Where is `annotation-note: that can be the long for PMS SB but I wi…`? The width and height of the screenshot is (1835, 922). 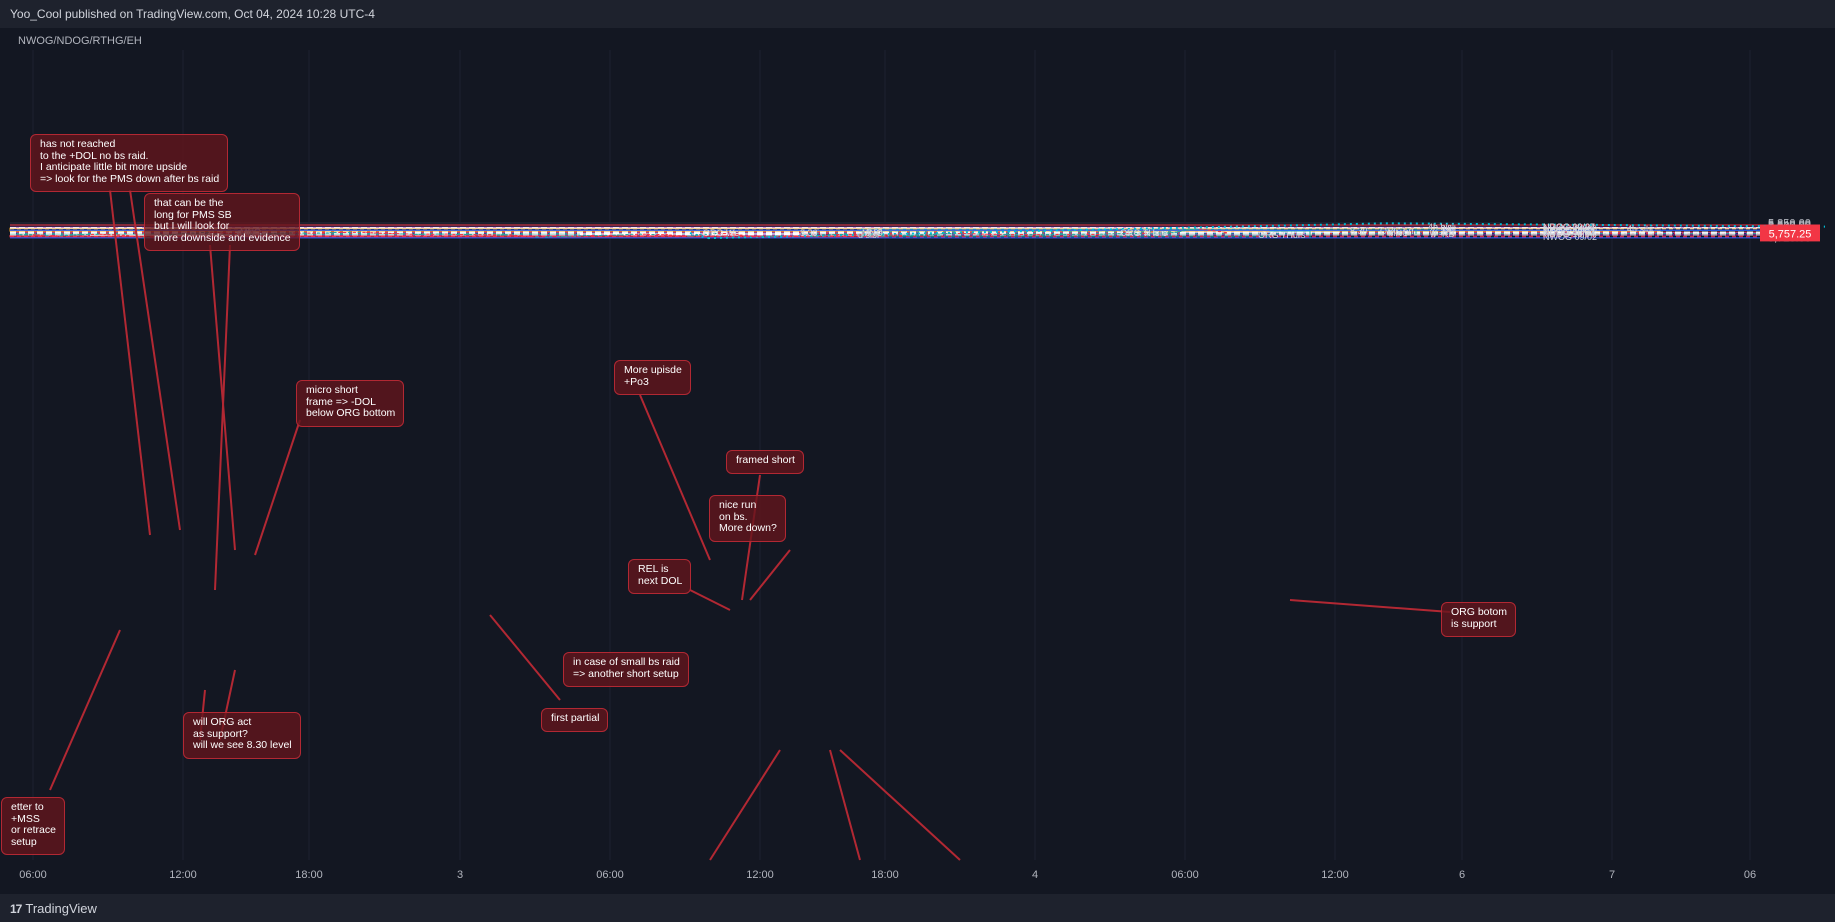 annotation-note: that can be the long for PMS SB but I wi… is located at coordinates (222, 222).